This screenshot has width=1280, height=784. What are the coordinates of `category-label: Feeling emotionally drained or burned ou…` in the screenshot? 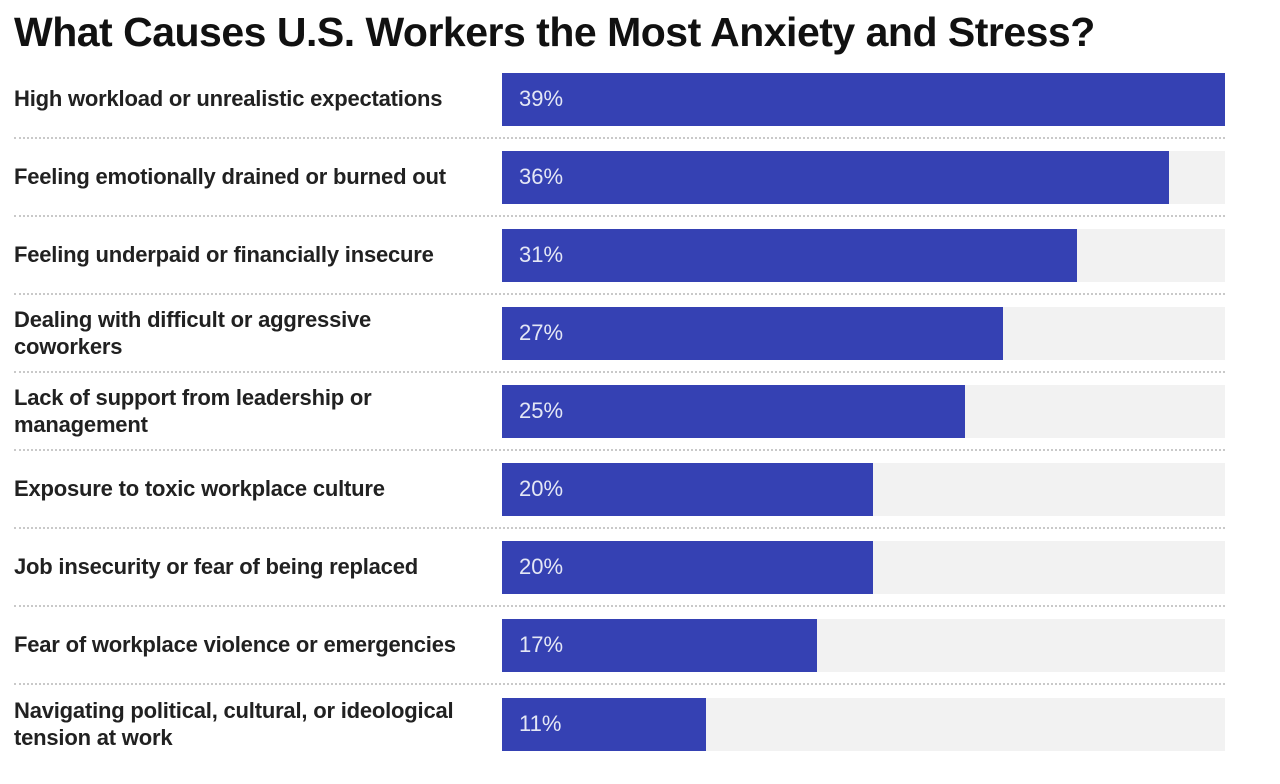 It's located at (230, 177).